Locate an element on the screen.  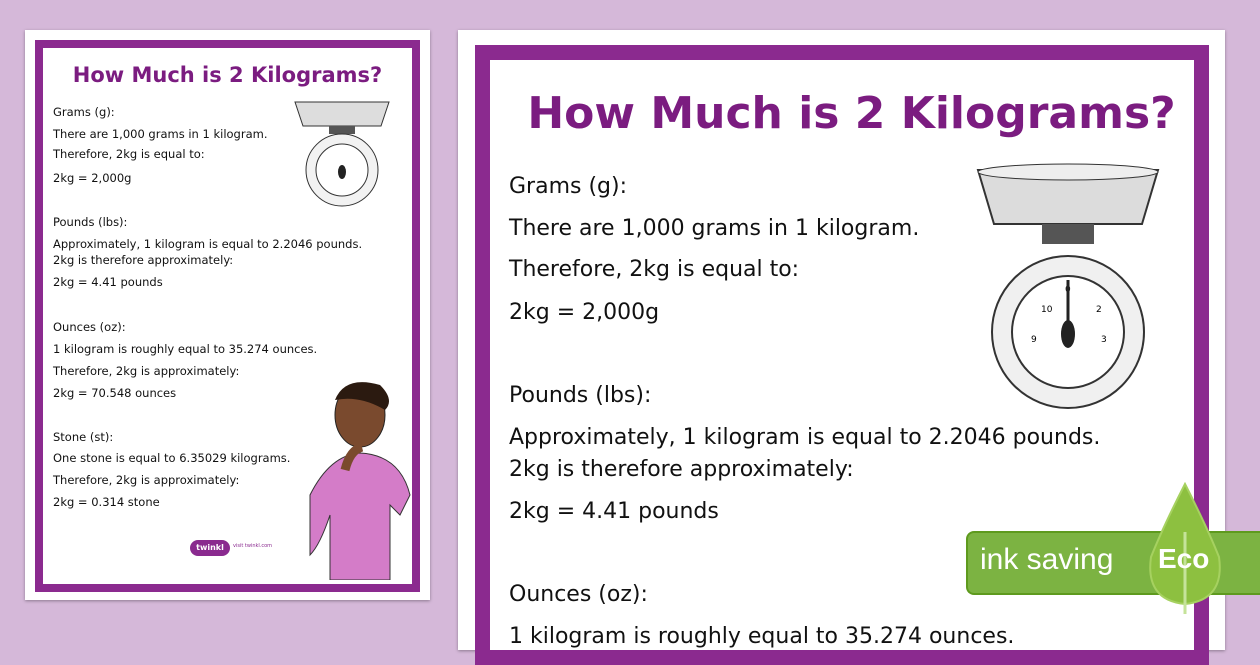
text: 2kg = 70.548 ounces is located at coordinates (115, 393).